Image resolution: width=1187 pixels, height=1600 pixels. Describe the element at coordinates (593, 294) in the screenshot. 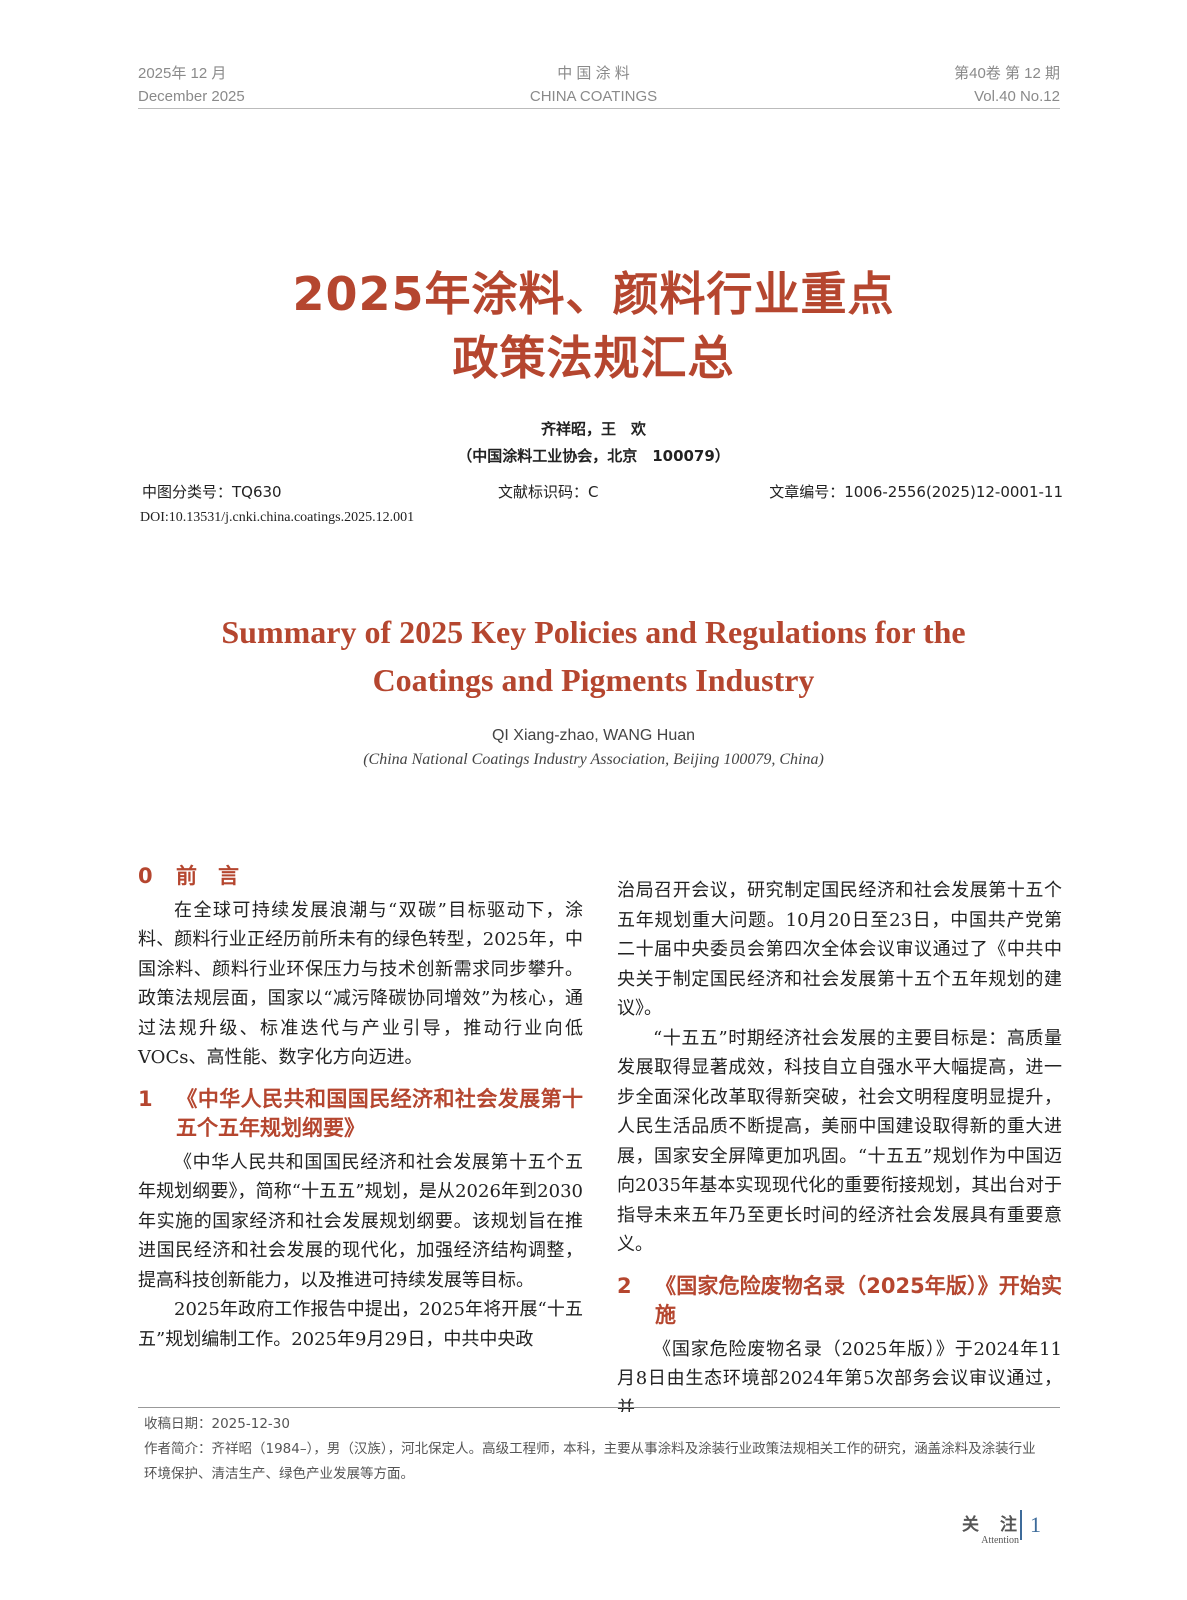

I see `title-cn-line: 2025年涂料、颜料行业重点` at that location.